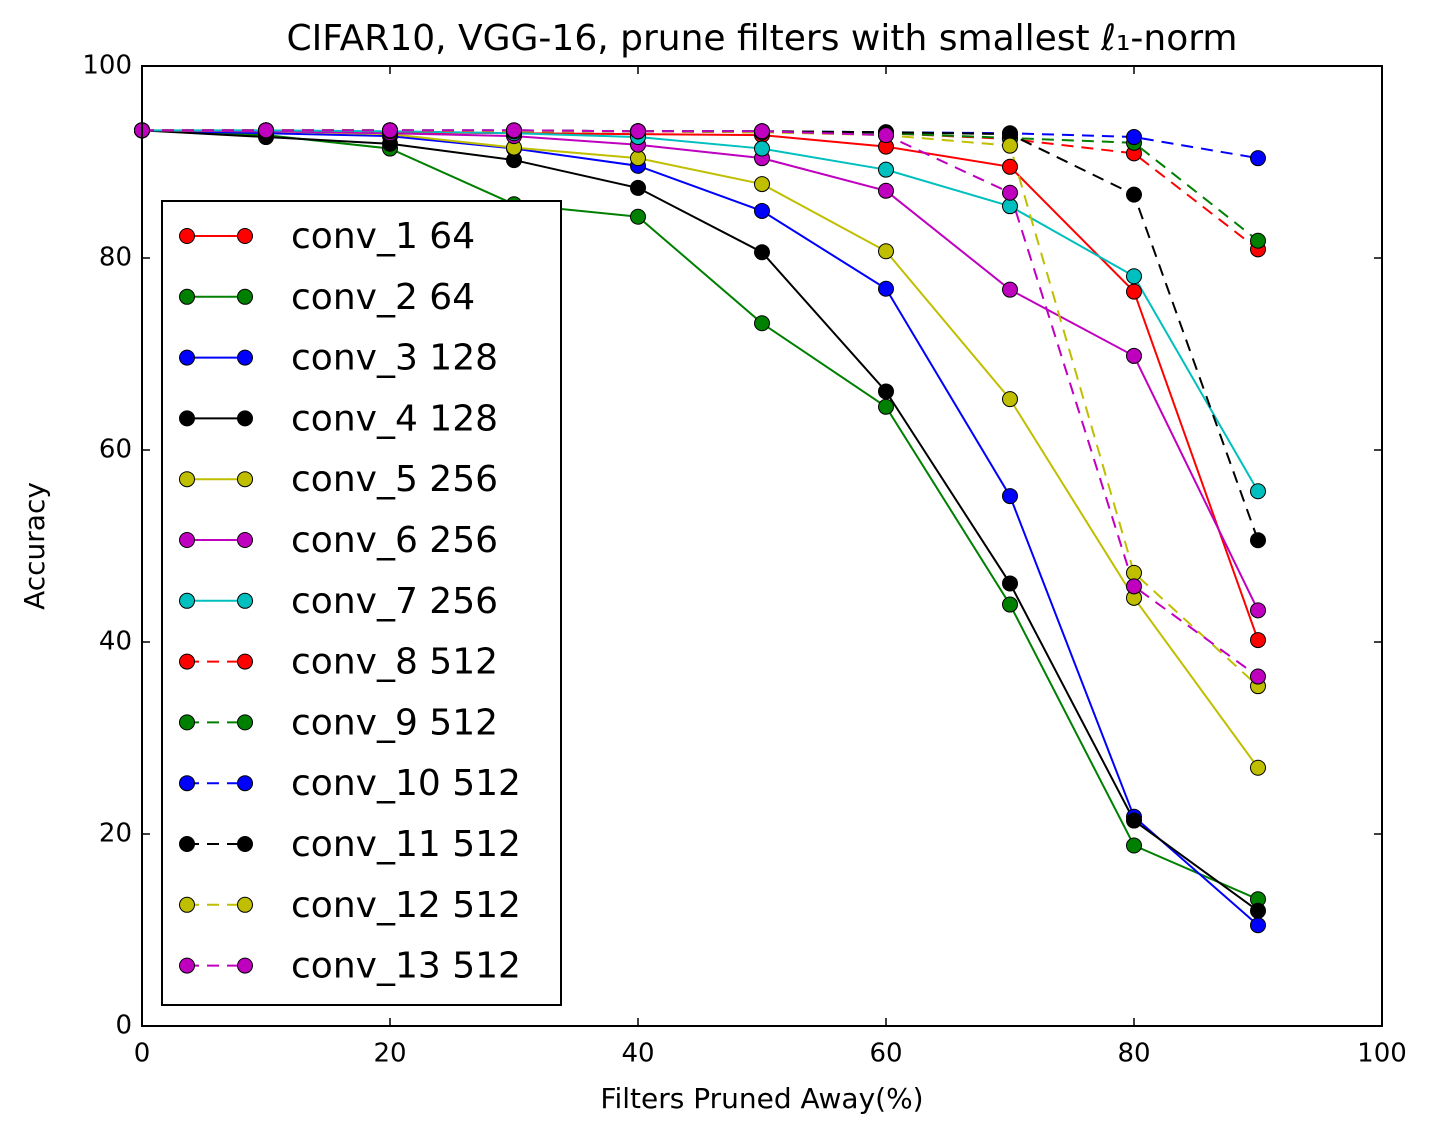 This screenshot has height=1137, width=1433. I want to click on legend-label: conv_9 512, so click(394, 722).